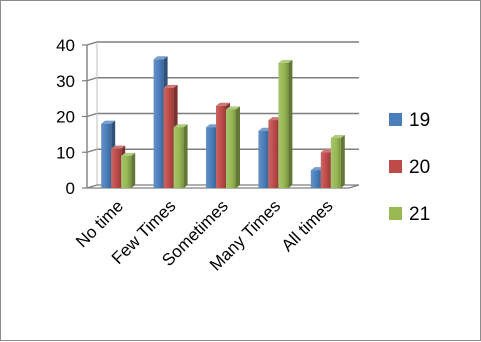 The image size is (481, 342). What do you see at coordinates (65, 45) in the screenshot?
I see `y-tick-label: 40` at bounding box center [65, 45].